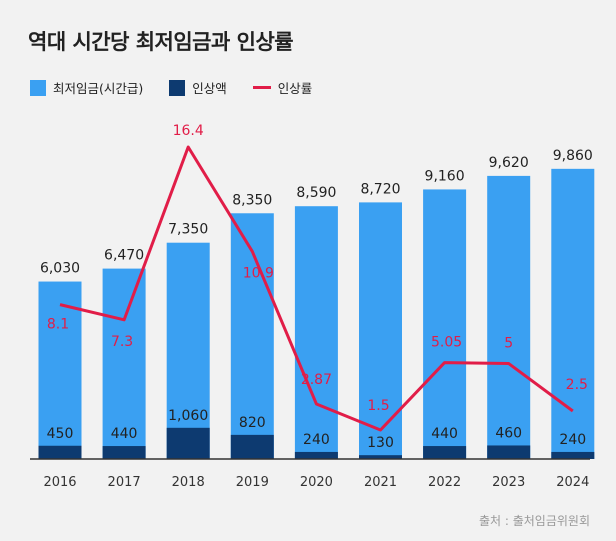 Image resolution: width=616 pixels, height=541 pixels. What do you see at coordinates (508, 482) in the screenshot?
I see `x-tick-label: 2023` at bounding box center [508, 482].